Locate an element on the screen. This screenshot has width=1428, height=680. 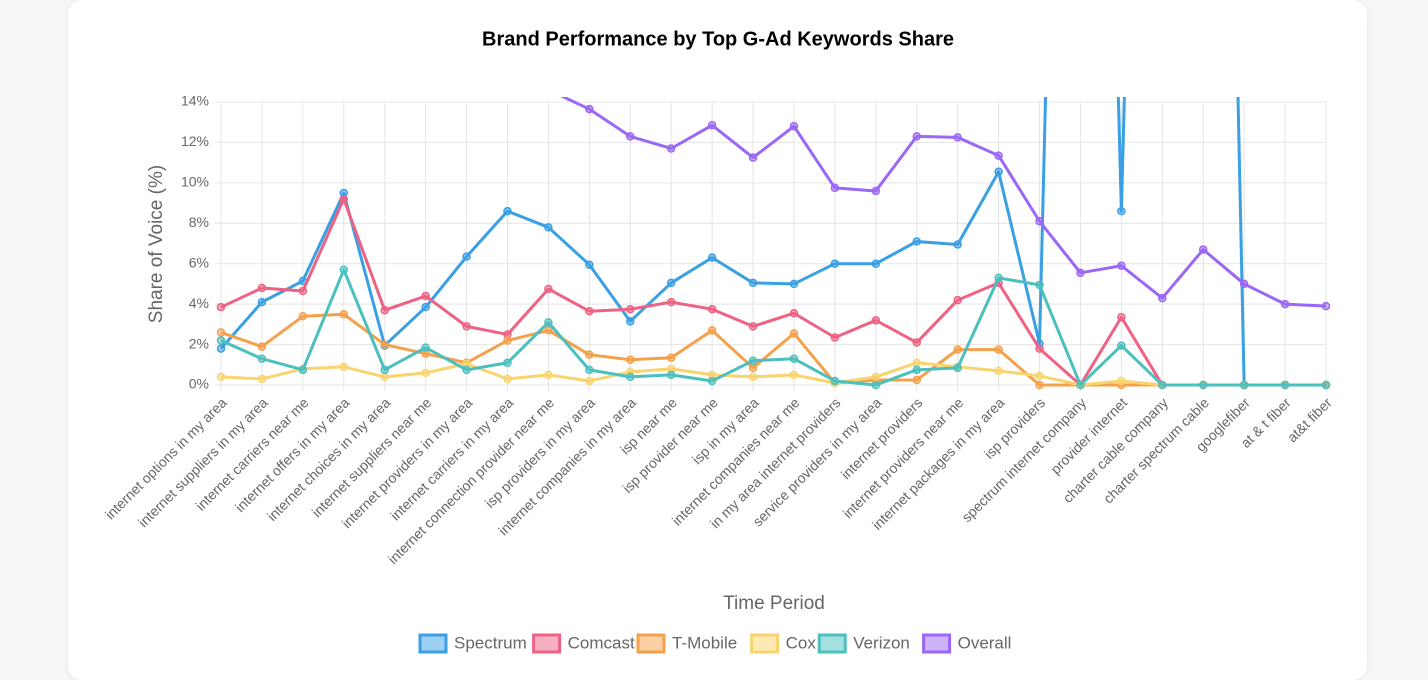
y-tick-label: 12% is located at coordinates (195, 141).